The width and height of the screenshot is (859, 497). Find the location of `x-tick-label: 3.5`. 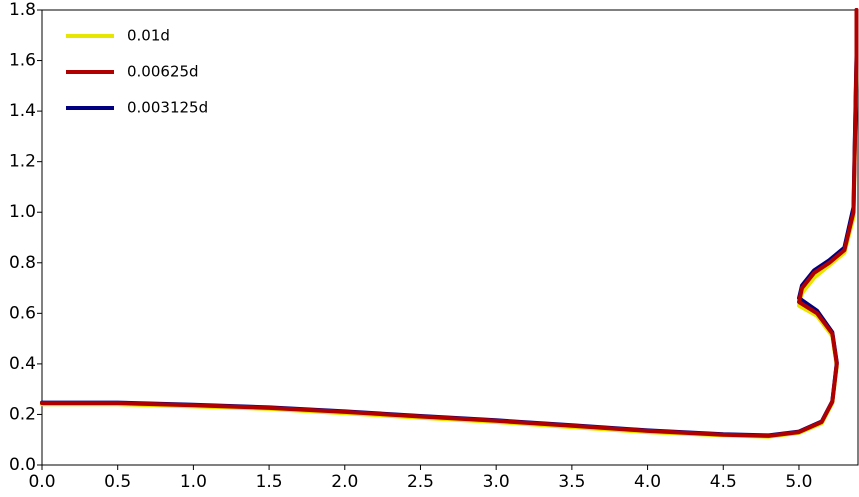

x-tick-label: 3.5 is located at coordinates (571, 482).